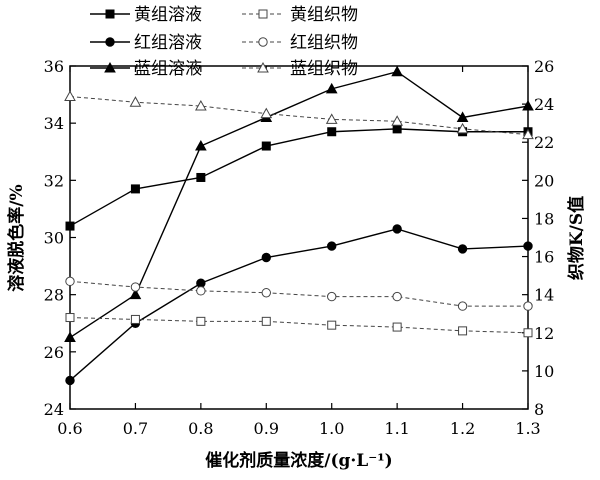 This screenshot has height=480, width=600. Describe the element at coordinates (544, 295) in the screenshot. I see `right-y-tick-label: 14` at that location.